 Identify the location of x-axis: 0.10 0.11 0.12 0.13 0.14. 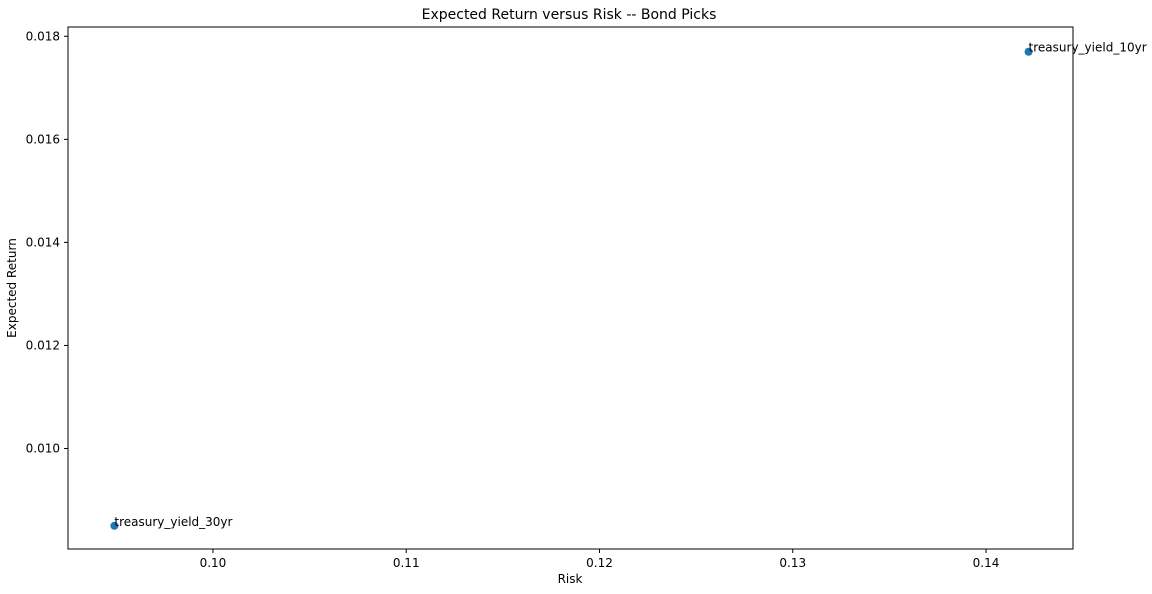
(600, 559).